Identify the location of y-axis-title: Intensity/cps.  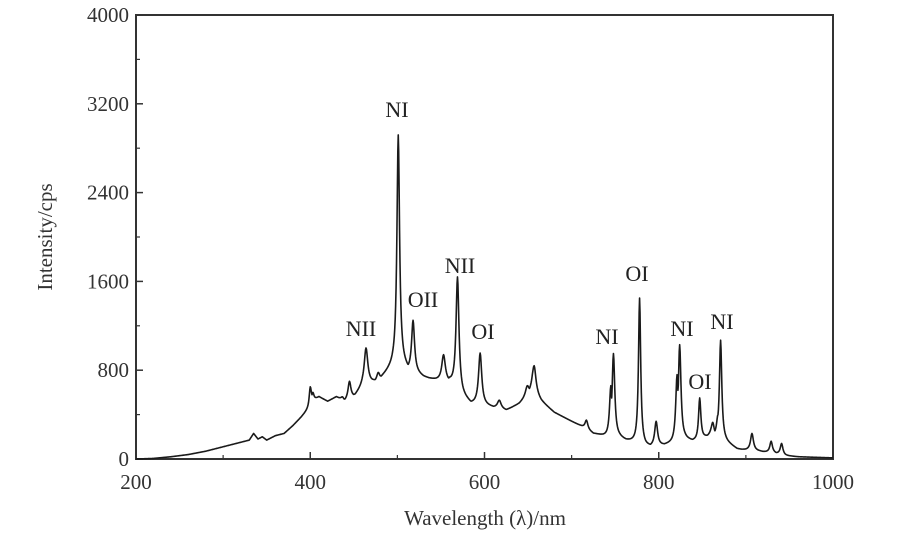
(45, 236).